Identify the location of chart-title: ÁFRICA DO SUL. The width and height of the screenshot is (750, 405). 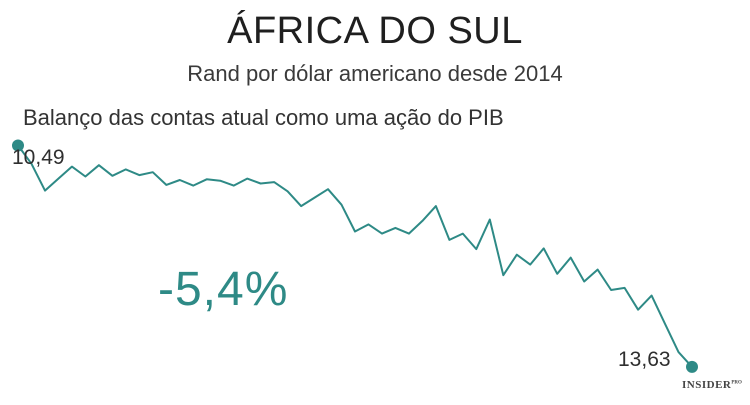
(375, 31).